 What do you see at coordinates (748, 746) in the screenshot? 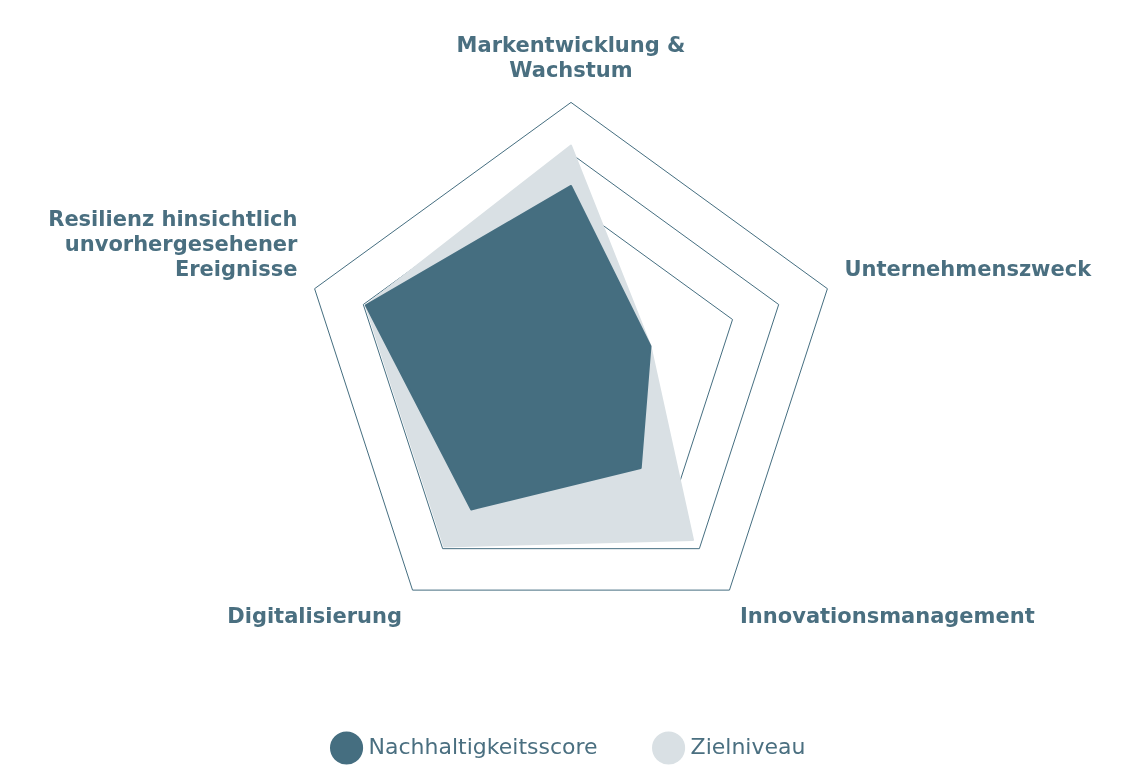
I see `legend-label: Zielniveau` at bounding box center [748, 746].